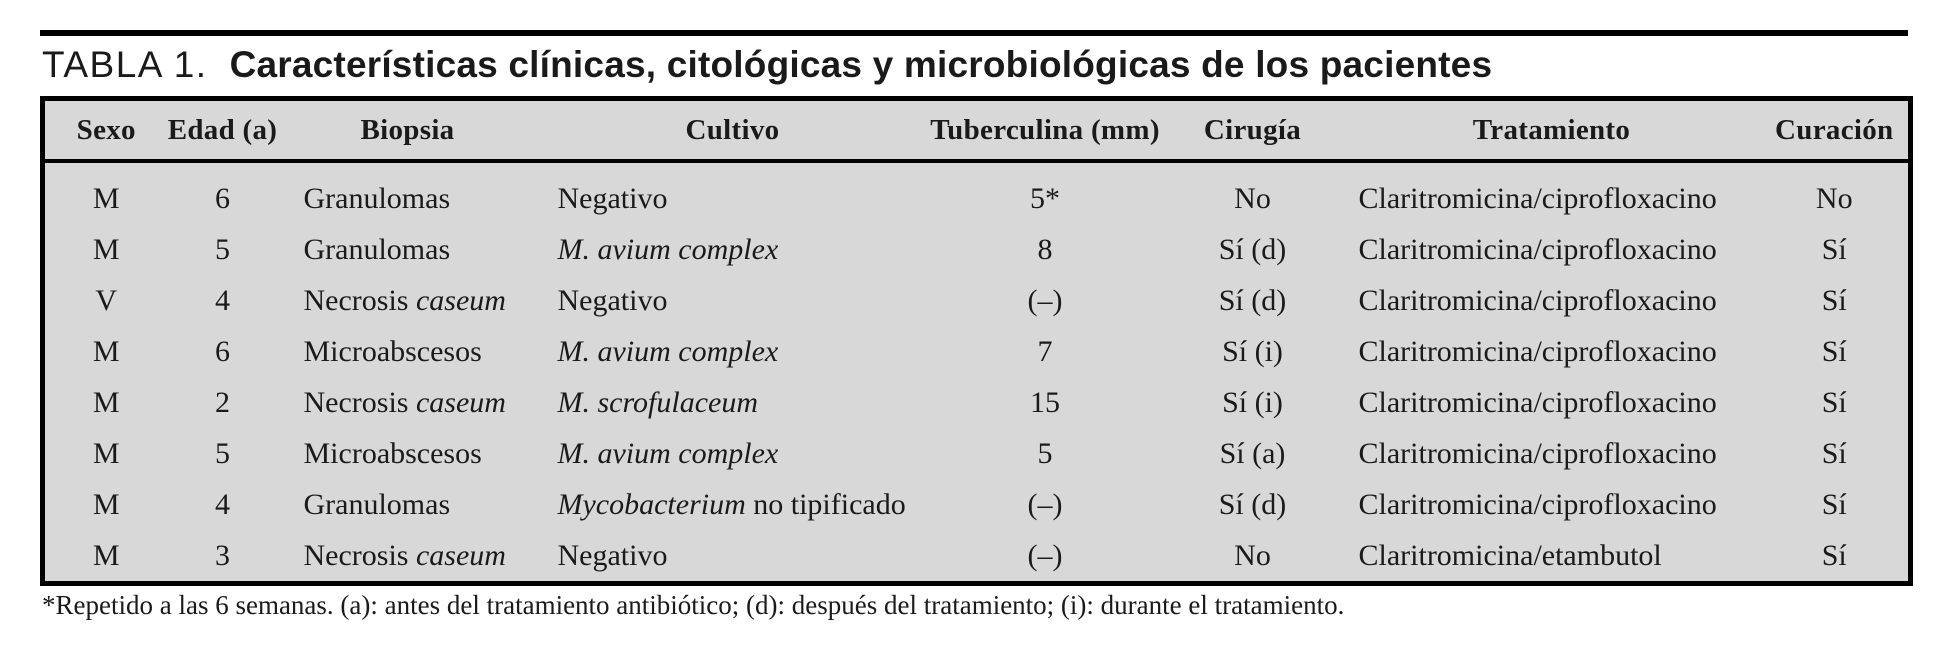 This screenshot has width=1934, height=657. Describe the element at coordinates (1252, 453) in the screenshot. I see `cell-cirugia: Sí (a)` at that location.